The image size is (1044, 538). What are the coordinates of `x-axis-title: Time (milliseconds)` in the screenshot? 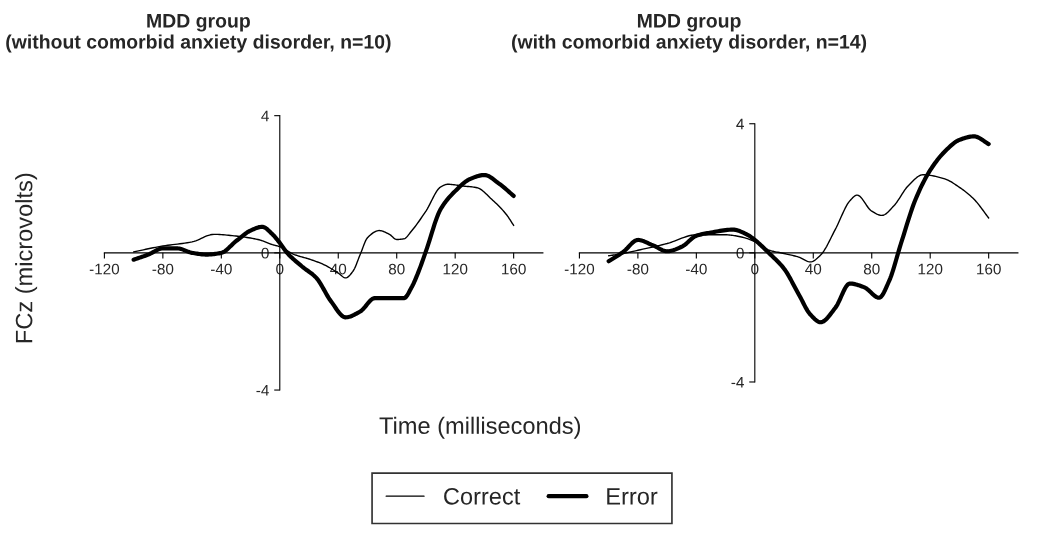 It's located at (480, 427).